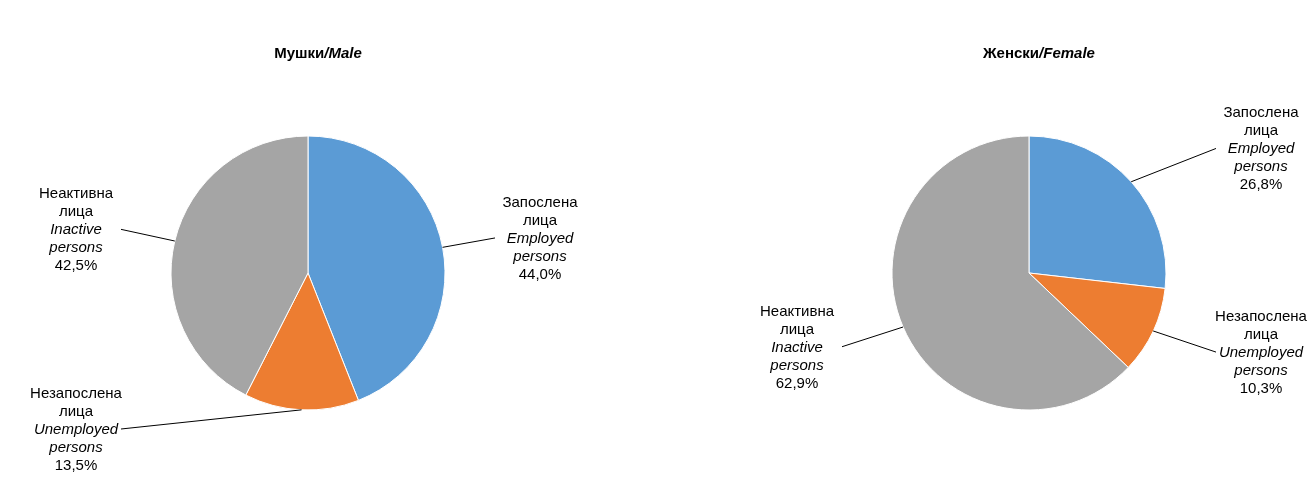 The height and width of the screenshot is (482, 1308). What do you see at coordinates (1261, 184) in the screenshot?
I see `data-label: 26,8%` at bounding box center [1261, 184].